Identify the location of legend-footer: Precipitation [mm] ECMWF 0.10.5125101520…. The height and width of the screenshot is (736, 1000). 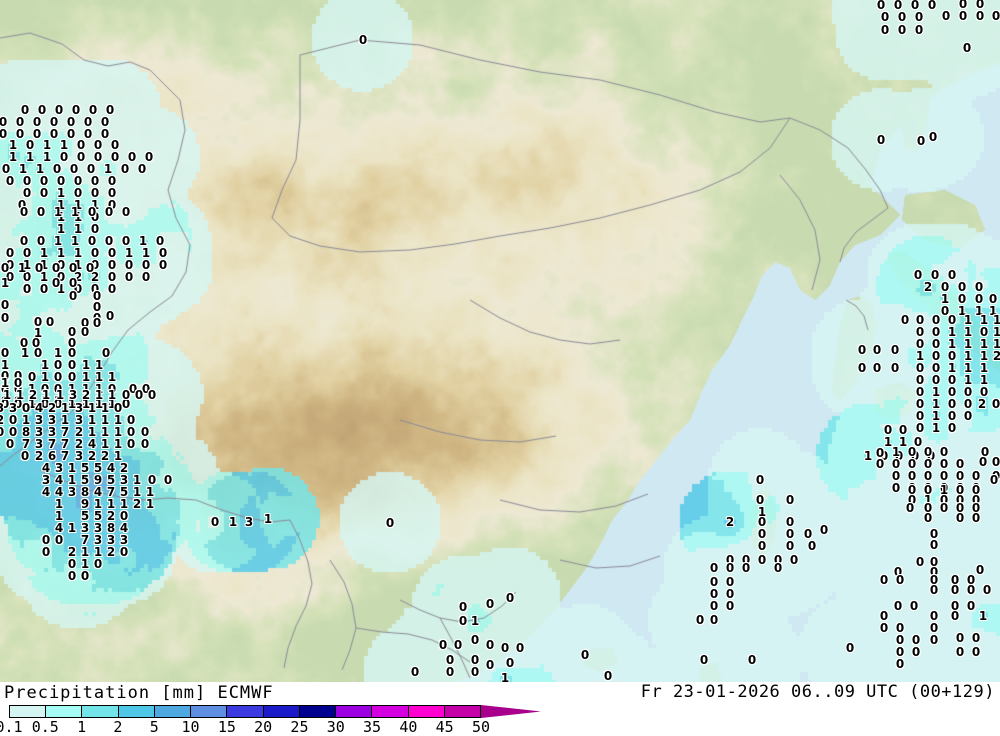
(500, 709).